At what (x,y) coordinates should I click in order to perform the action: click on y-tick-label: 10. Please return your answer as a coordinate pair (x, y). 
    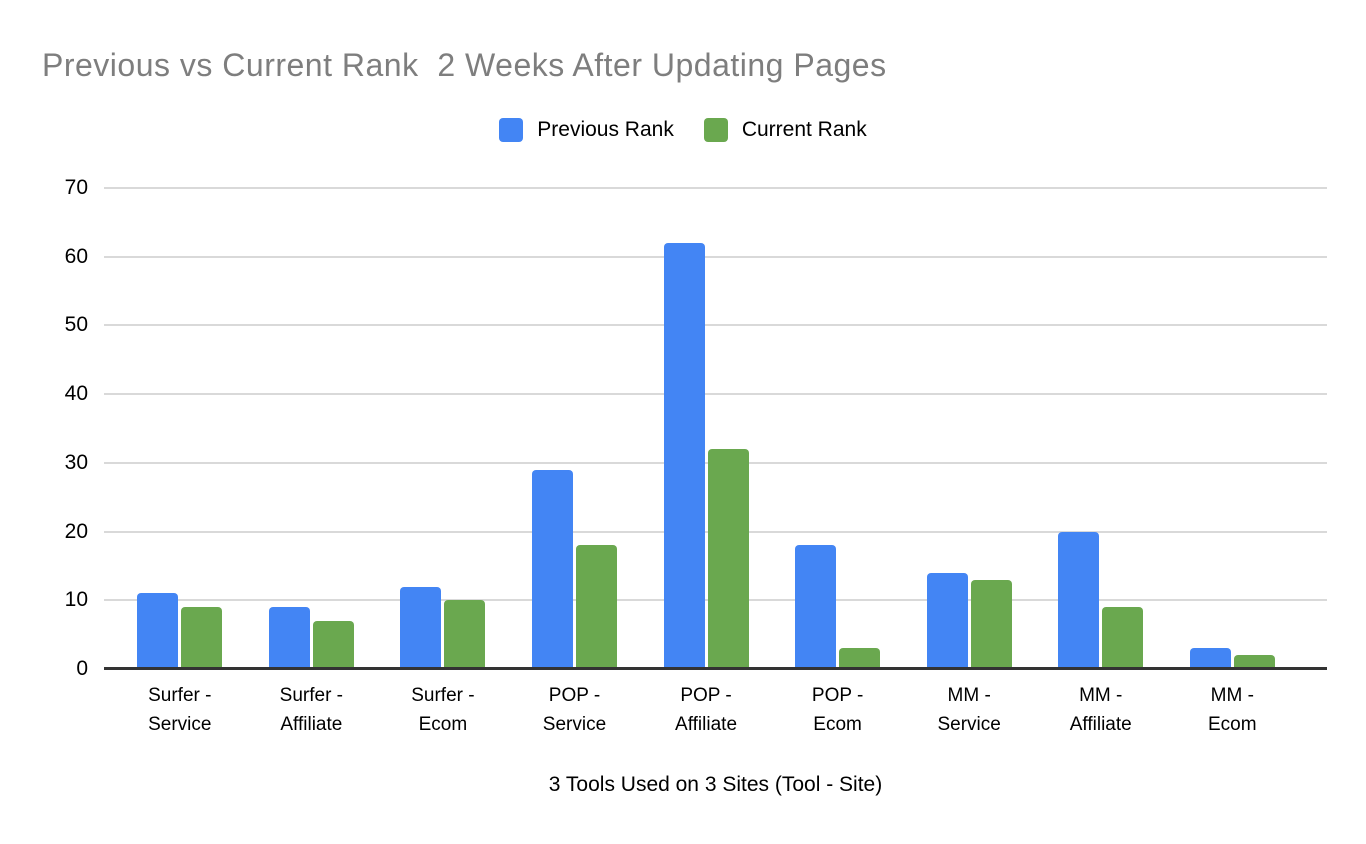
    Looking at the image, I should click on (76, 600).